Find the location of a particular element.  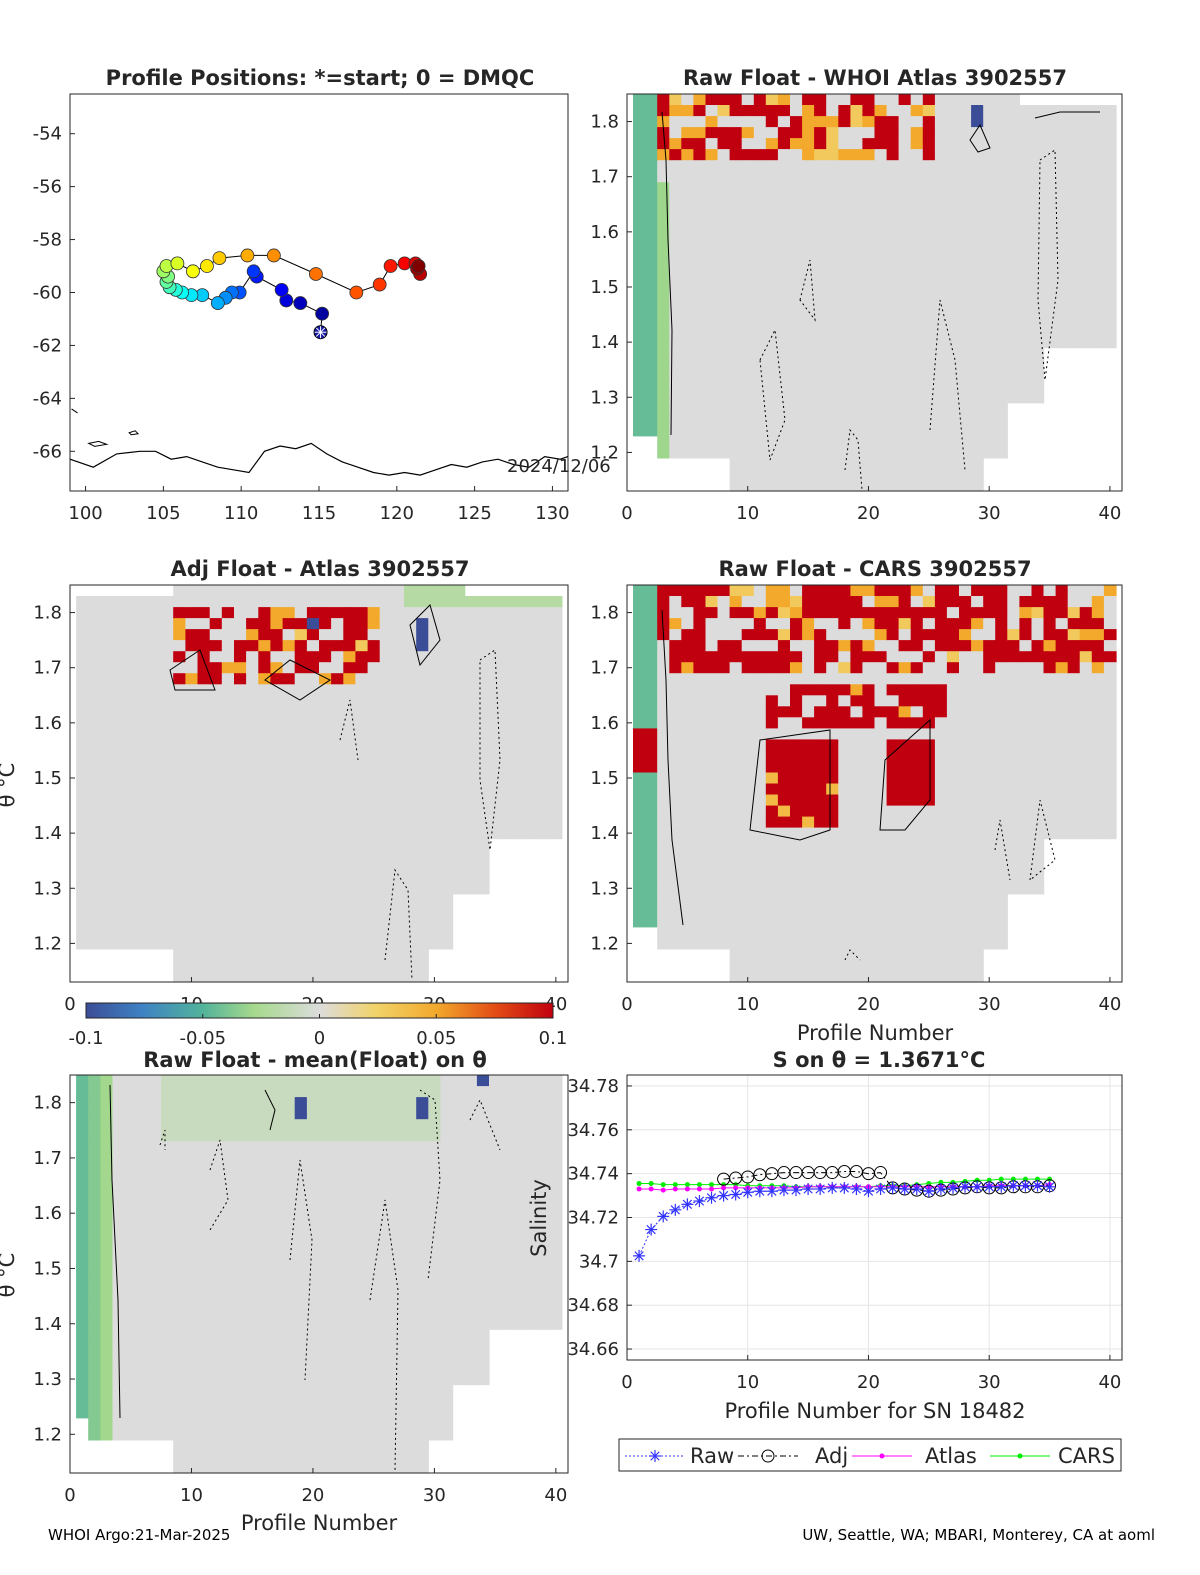

colorbar-tick-label: -0.1 is located at coordinates (85, 1038).